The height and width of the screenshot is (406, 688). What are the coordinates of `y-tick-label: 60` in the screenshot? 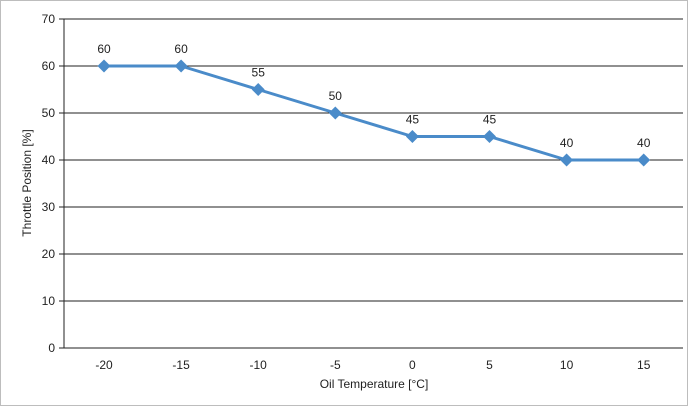 It's located at (49, 66).